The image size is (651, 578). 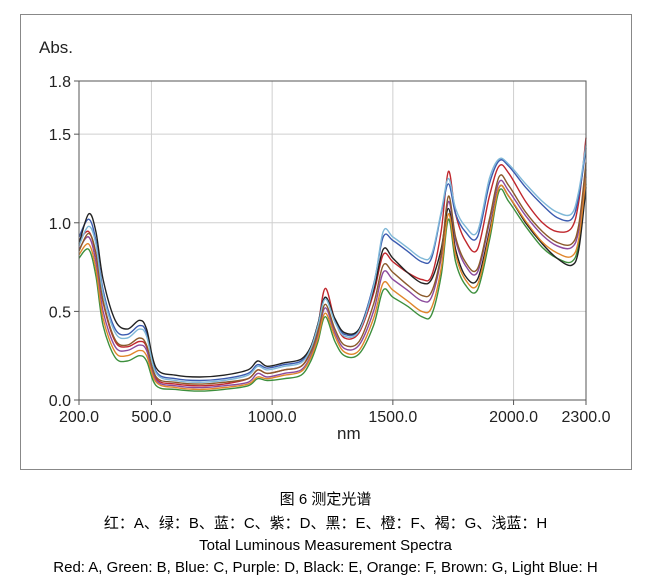 I want to click on x-tick-label: 1000.0, so click(x=272, y=417).